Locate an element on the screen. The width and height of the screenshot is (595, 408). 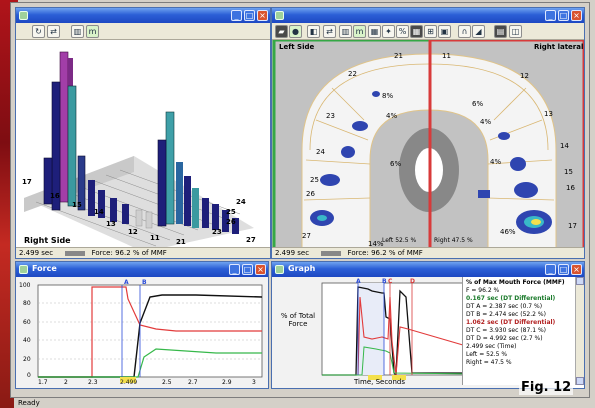
legend-item: Right = 47.5 % is located at coordinates (489, 362).